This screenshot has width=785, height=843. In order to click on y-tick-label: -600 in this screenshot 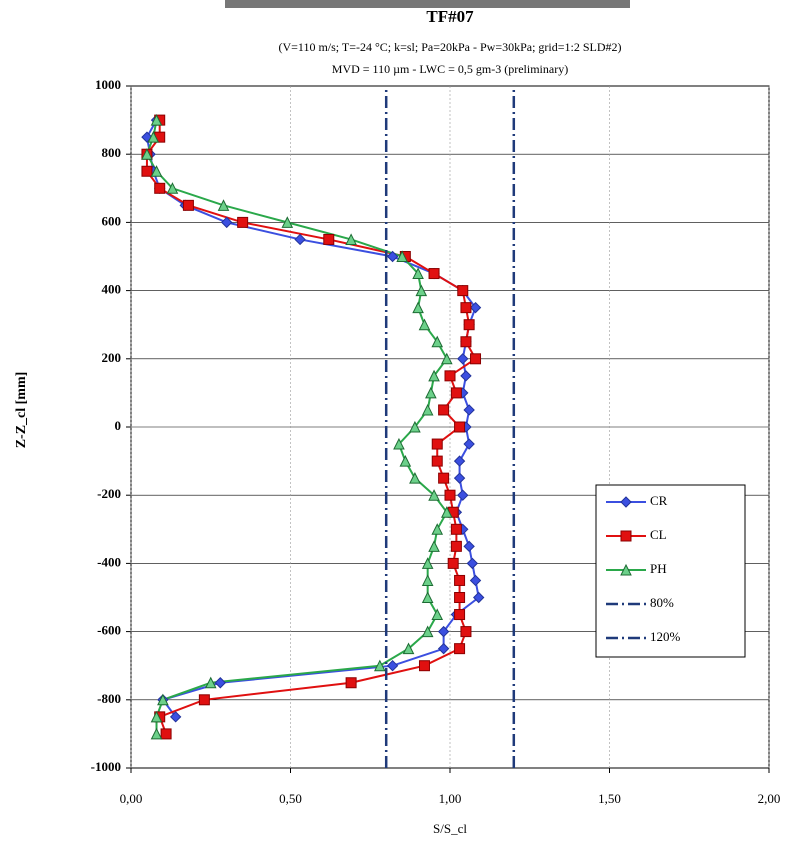, I will do `click(109, 630)`.